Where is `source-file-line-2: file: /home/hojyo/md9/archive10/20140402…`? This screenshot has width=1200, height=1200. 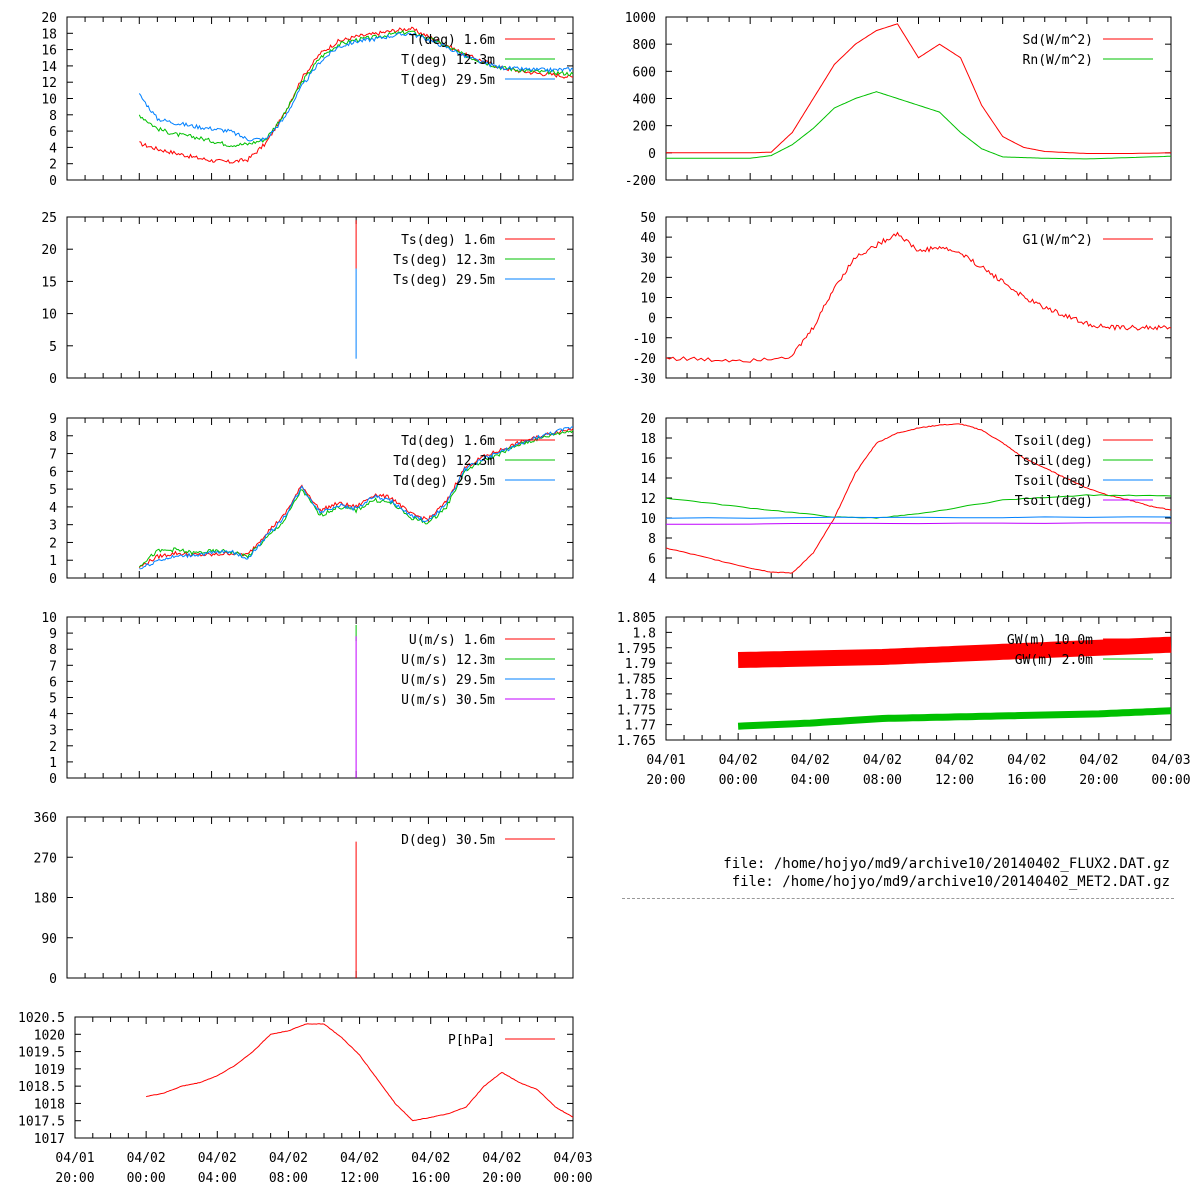
source-file-line-2: file: /home/hojyo/md9/archive10/20140402… is located at coordinates (950, 882).